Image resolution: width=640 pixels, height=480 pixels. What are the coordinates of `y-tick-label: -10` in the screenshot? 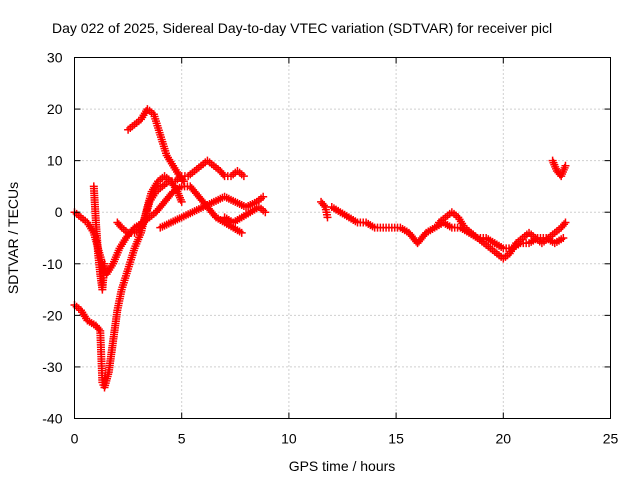 It's located at (52, 264).